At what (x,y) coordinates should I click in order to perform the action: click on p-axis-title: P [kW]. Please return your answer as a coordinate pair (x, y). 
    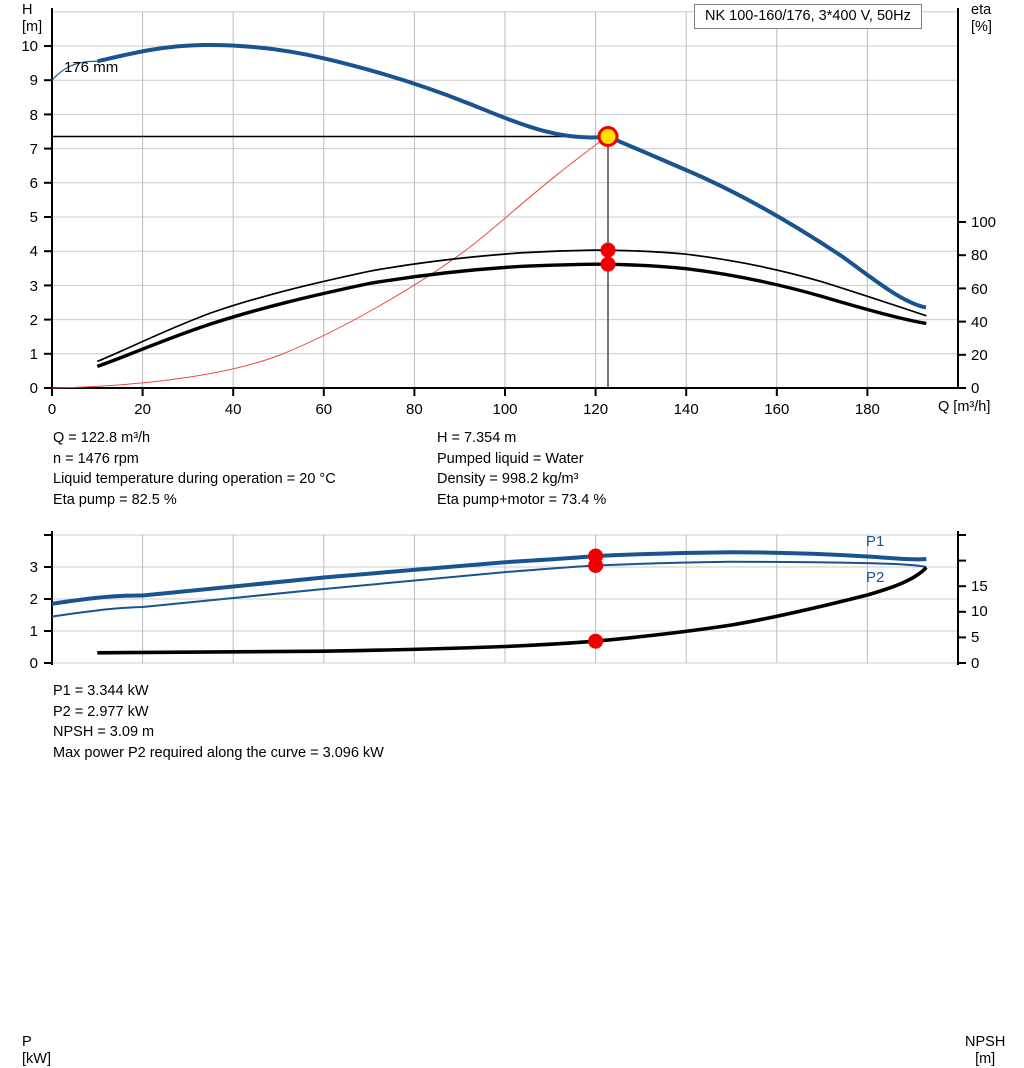
    Looking at the image, I should click on (36, 1051).